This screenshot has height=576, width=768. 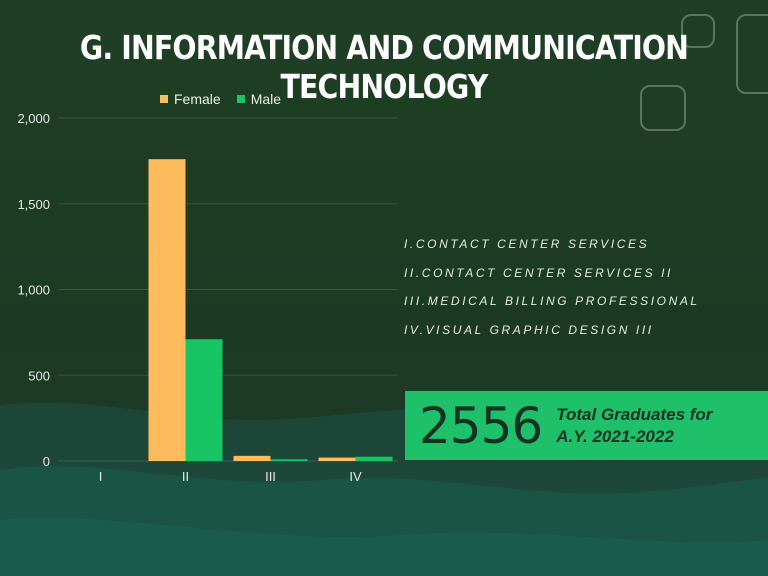 What do you see at coordinates (538, 272) in the screenshot?
I see `program-item: II.CONTACT CENTER SERVICES II` at bounding box center [538, 272].